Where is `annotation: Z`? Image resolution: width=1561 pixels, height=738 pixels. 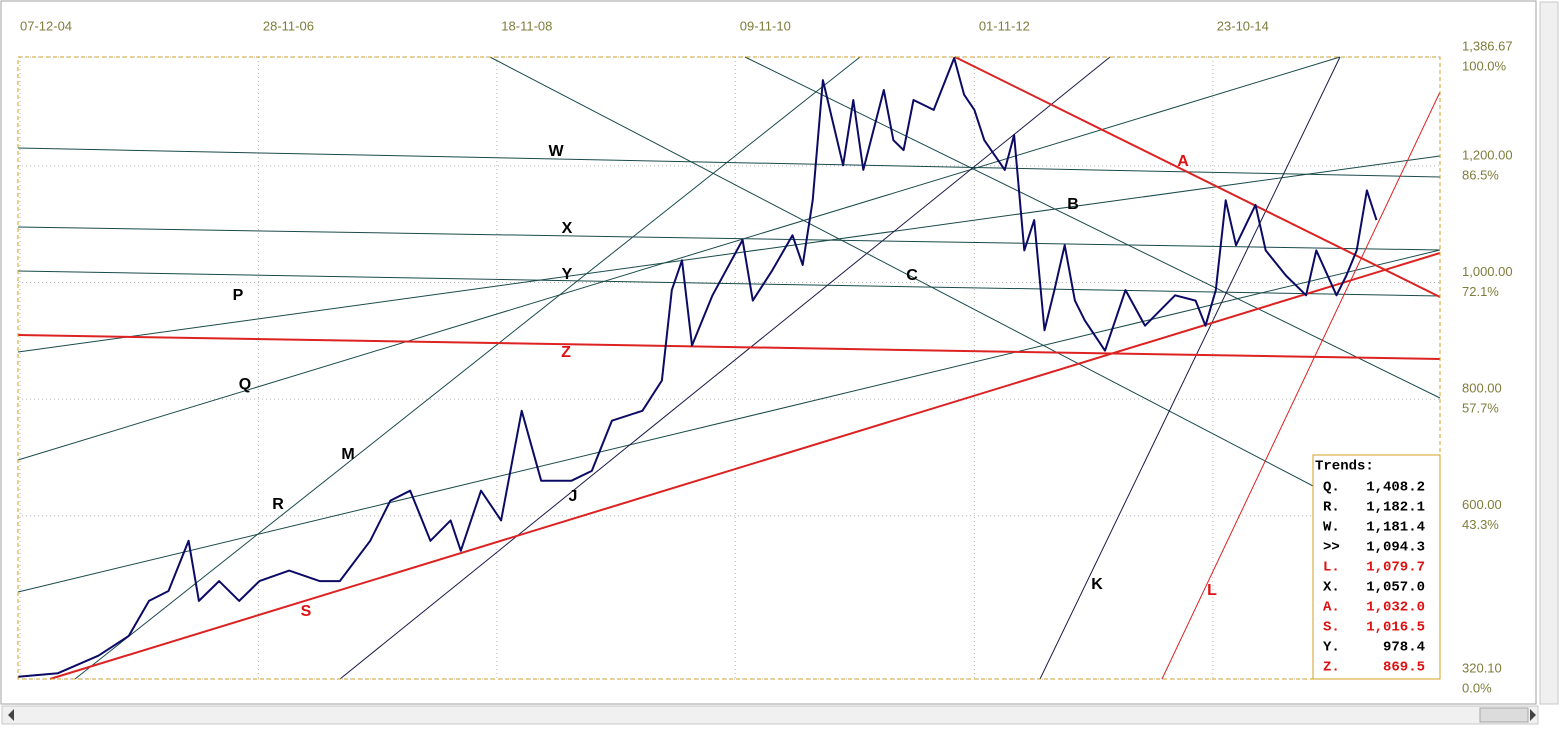
annotation: Z is located at coordinates (566, 352).